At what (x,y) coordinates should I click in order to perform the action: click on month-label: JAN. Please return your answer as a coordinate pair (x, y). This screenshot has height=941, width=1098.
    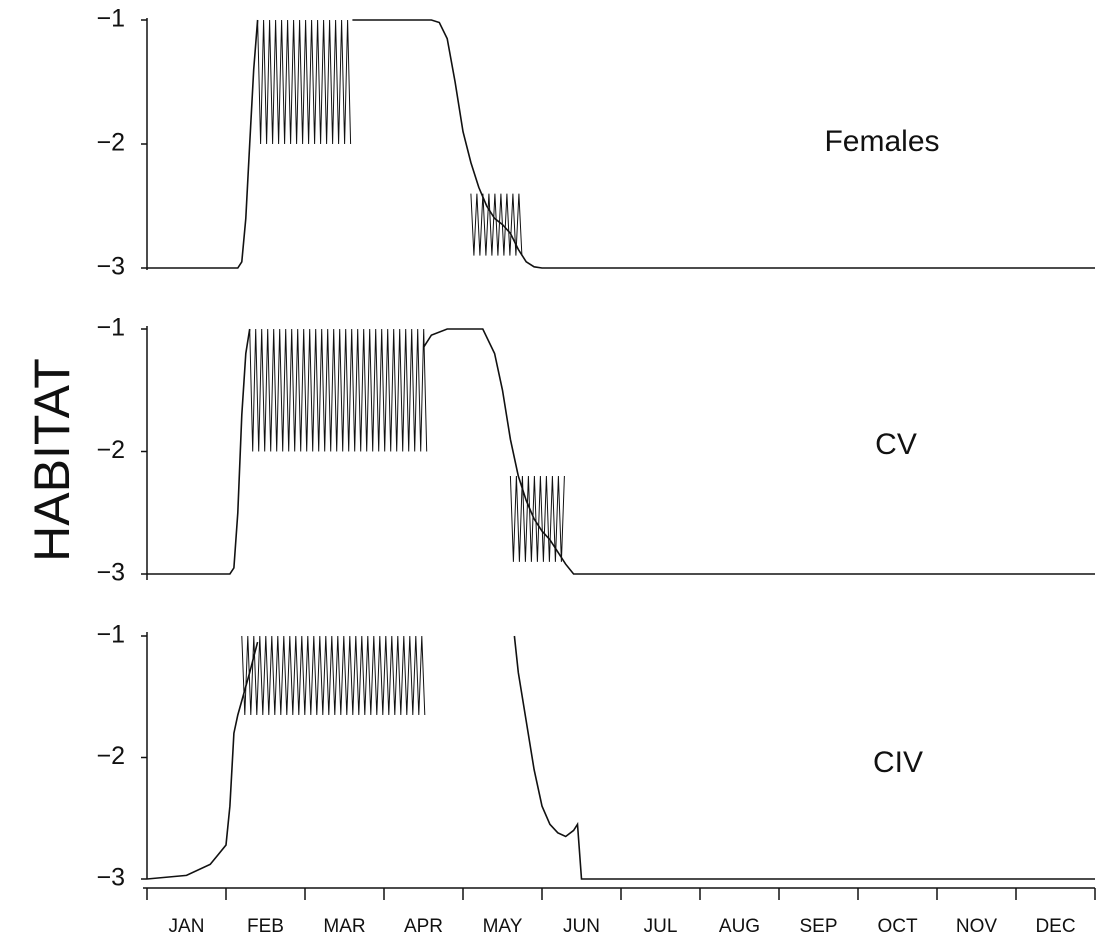
    Looking at the image, I should click on (187, 926).